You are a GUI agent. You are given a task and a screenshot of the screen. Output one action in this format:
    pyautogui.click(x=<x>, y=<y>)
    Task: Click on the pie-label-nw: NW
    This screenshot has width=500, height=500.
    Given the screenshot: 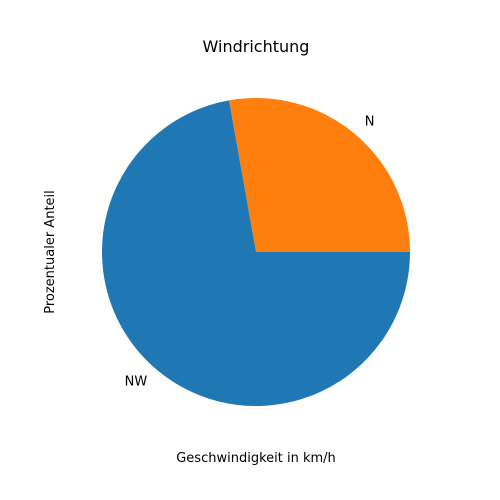 What is the action you would take?
    pyautogui.click(x=136, y=381)
    